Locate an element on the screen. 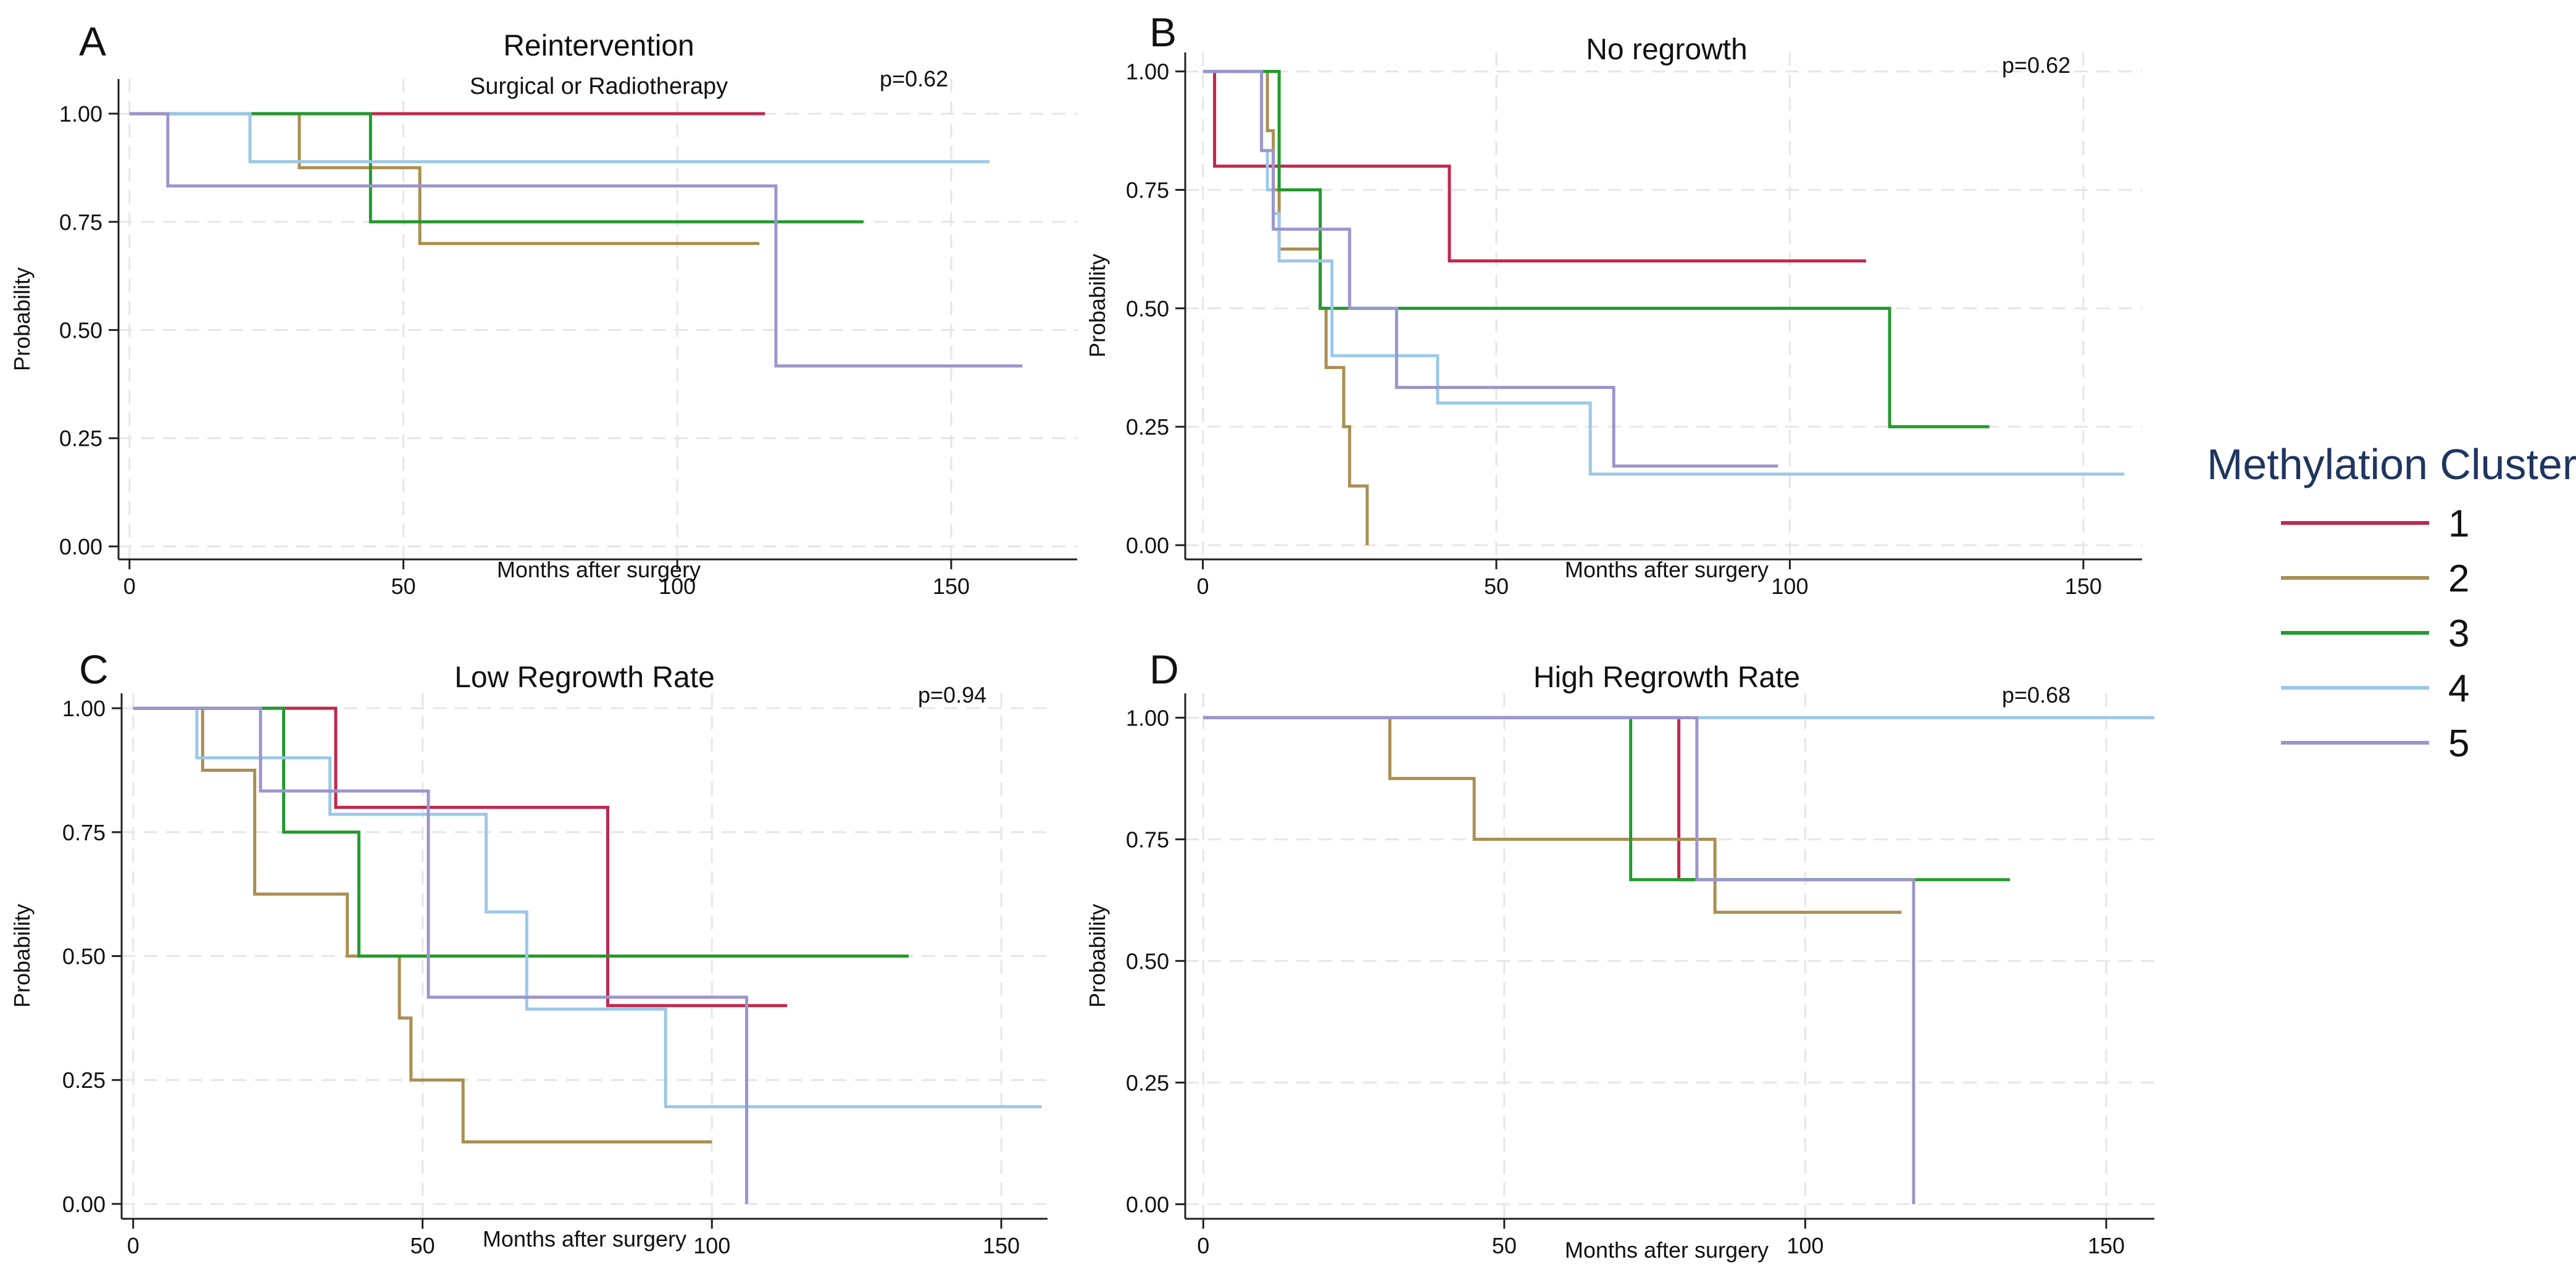 Image resolution: width=2576 pixels, height=1283 pixels. legend-label: 1 is located at coordinates (2458, 524).